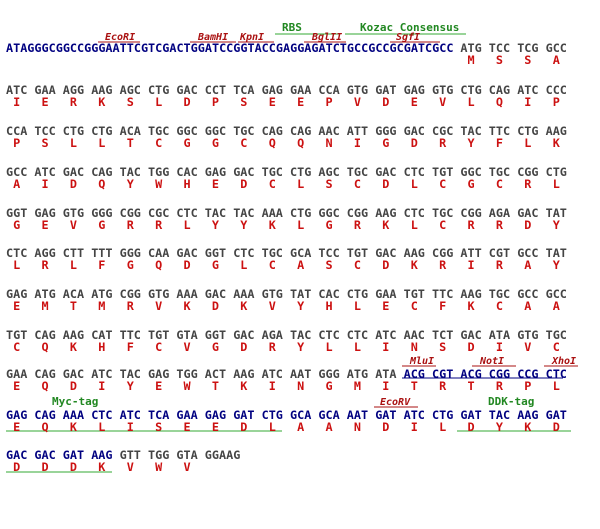 The width and height of the screenshot is (600, 529). What do you see at coordinates (563, 361) in the screenshot?
I see `site-label: XhoI` at bounding box center [563, 361].